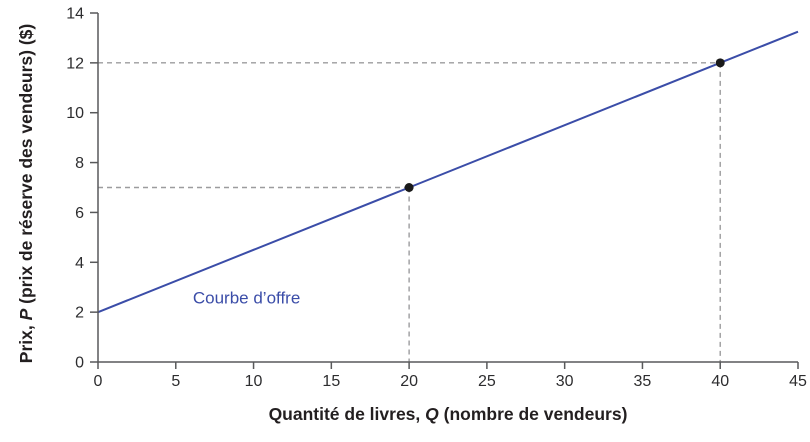  What do you see at coordinates (79, 313) in the screenshot?
I see `y-tick-label: 2` at bounding box center [79, 313].